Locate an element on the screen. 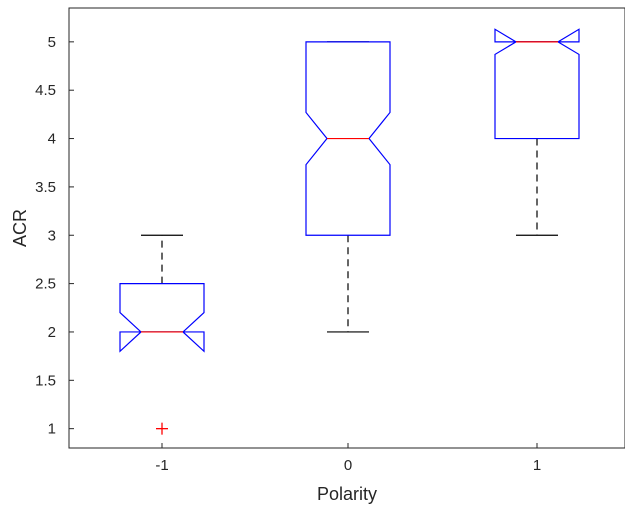  y-tick-label: 2 is located at coordinates (52, 332).